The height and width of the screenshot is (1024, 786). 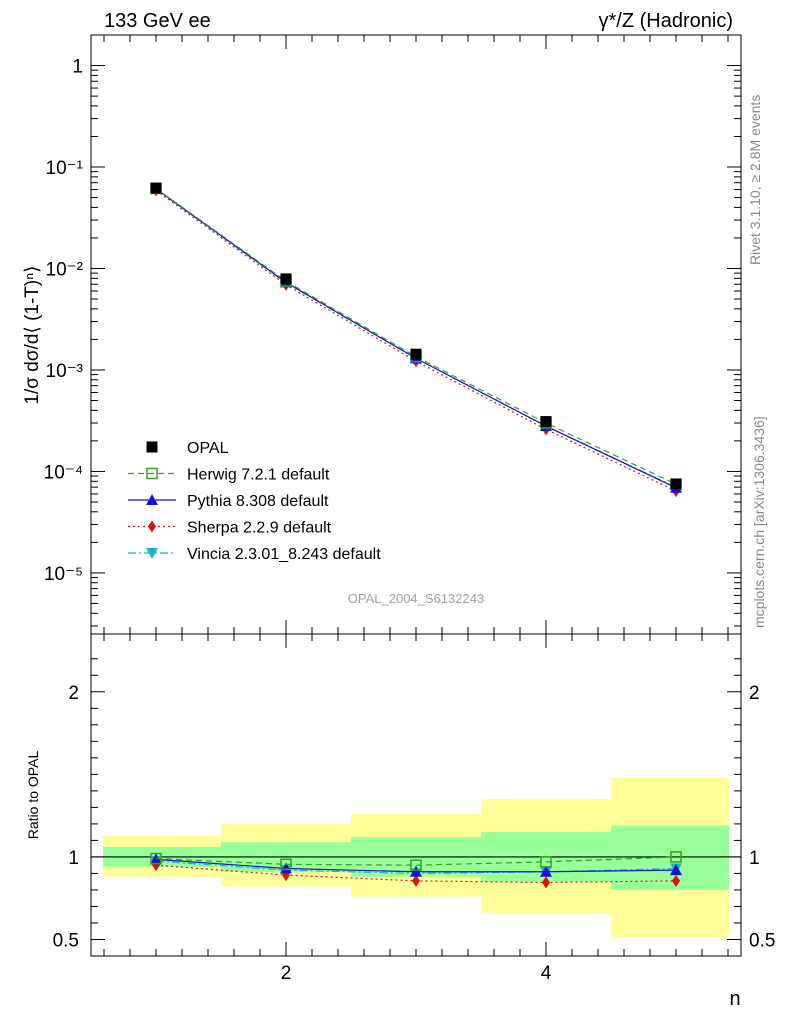 What do you see at coordinates (284, 554) in the screenshot?
I see `legend-entry: Vincia 2.3.01_8.243 default` at bounding box center [284, 554].